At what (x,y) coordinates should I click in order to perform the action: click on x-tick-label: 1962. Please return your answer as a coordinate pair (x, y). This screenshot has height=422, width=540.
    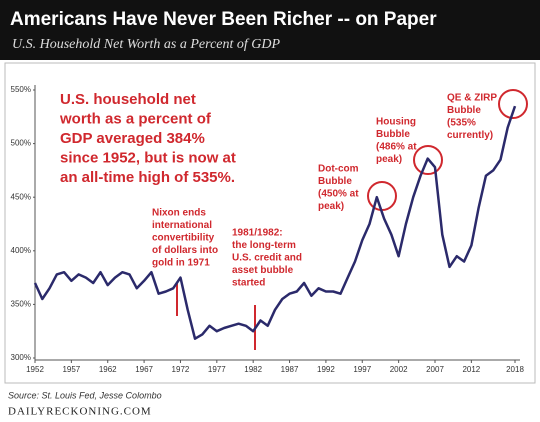
    Looking at the image, I should click on (108, 369).